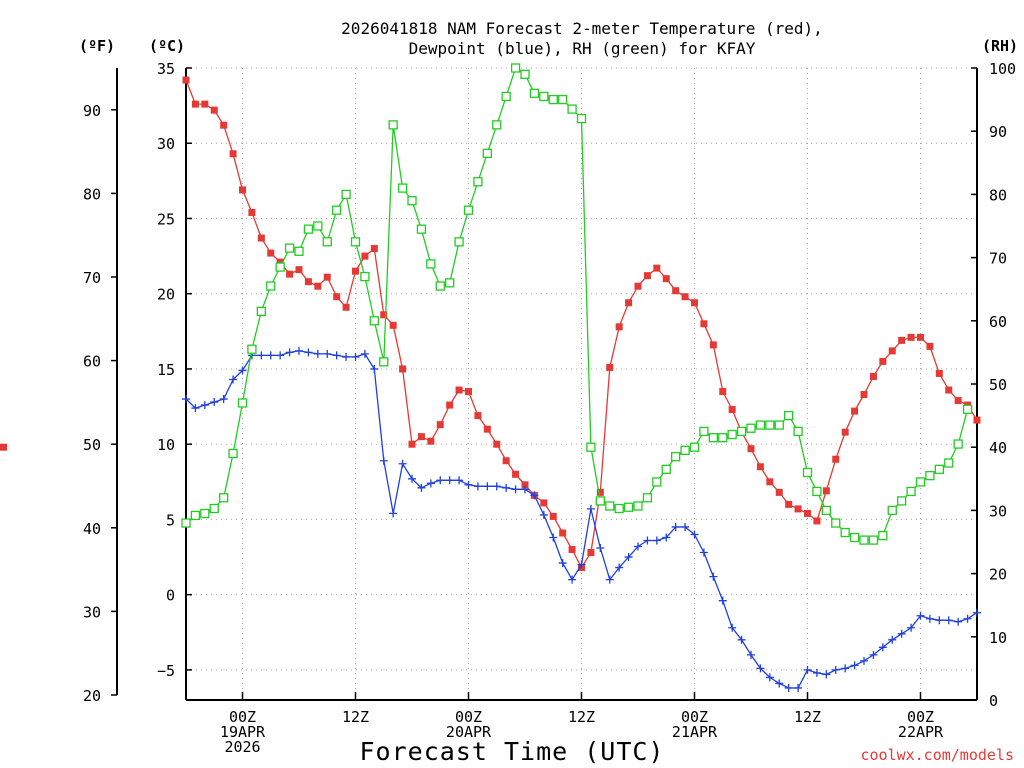 The width and height of the screenshot is (1024, 768). I want to click on time-tick-label: 19APR, so click(243, 732).